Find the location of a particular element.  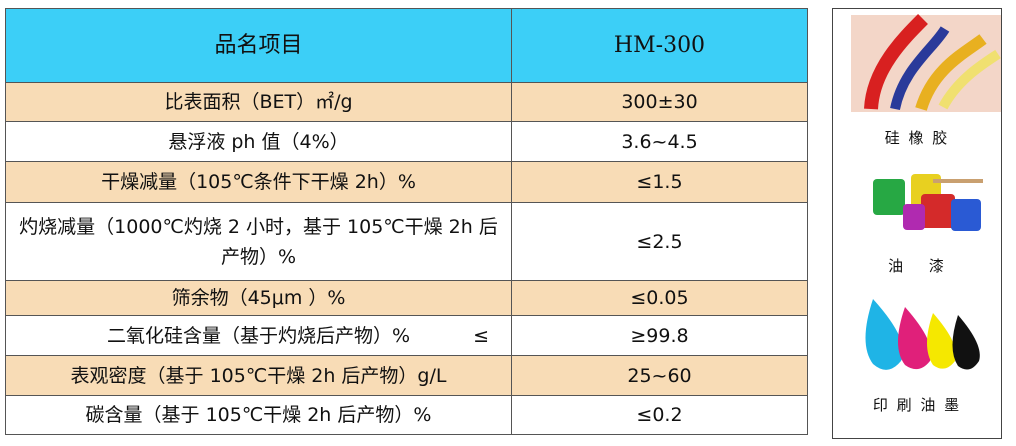

header-cell: 品名项目 is located at coordinates (258, 45).